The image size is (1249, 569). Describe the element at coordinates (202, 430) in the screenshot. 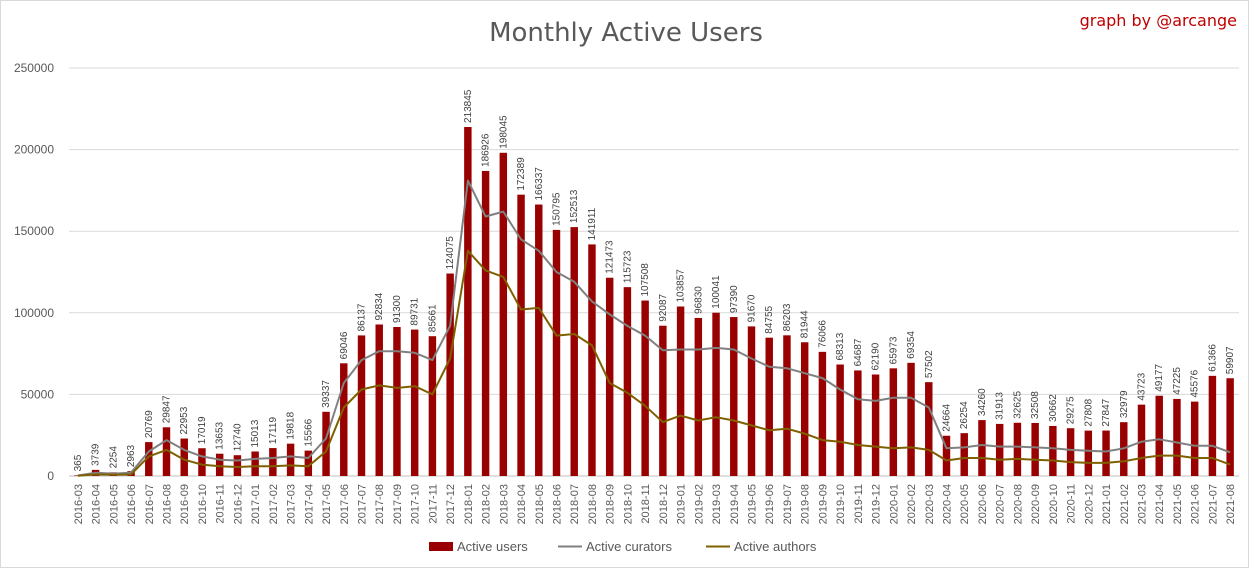

I see `data-label: 17019` at that location.